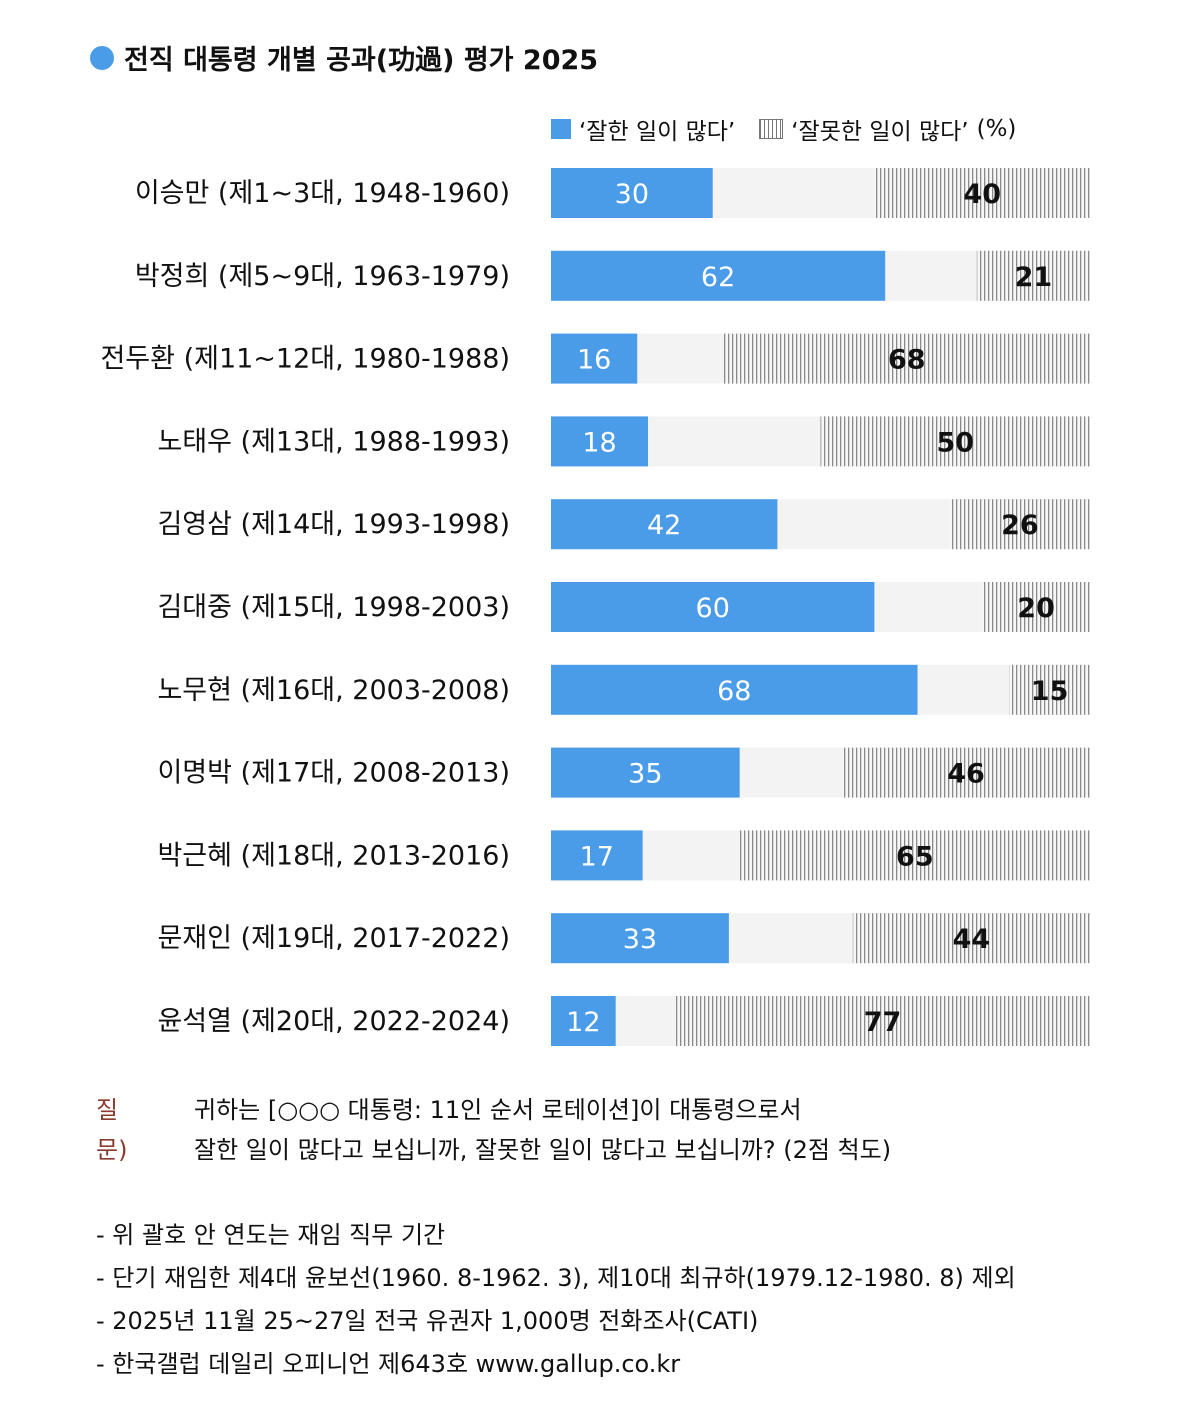 The height and width of the screenshot is (1405, 1178). What do you see at coordinates (498, 1110) in the screenshot?
I see `question-line: 귀하는 [○○○ 대통령: 11인 순서 로테이션]이 대통령으로서` at bounding box center [498, 1110].